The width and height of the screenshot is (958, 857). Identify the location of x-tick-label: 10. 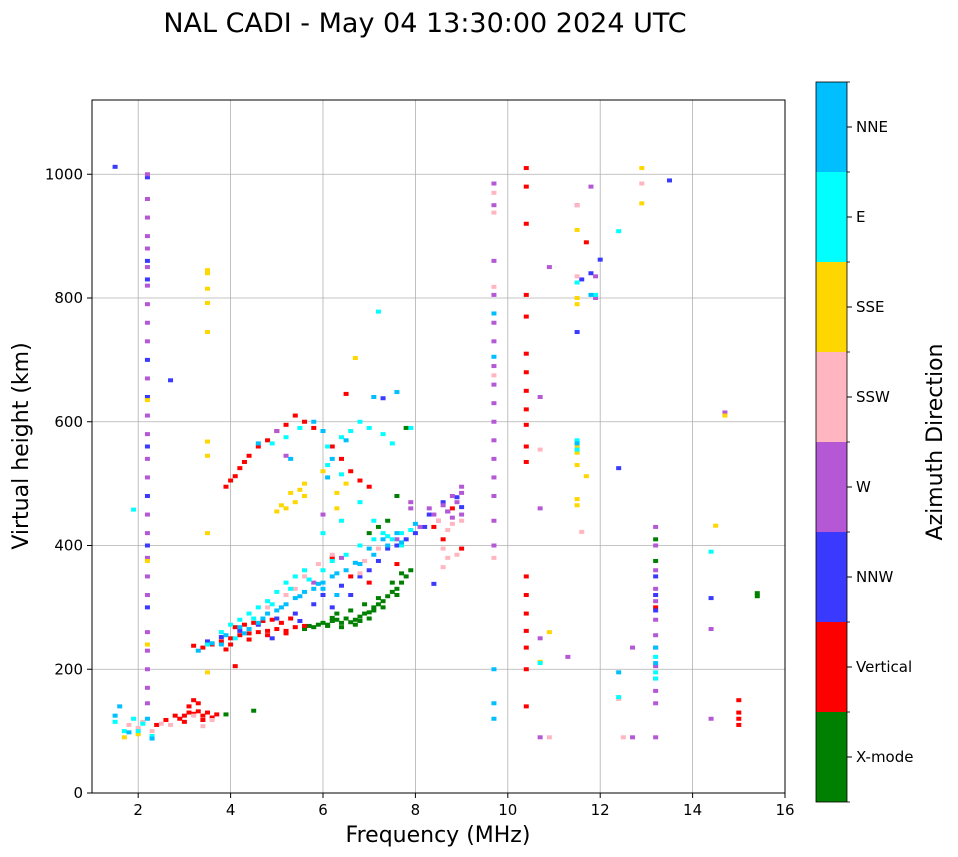
(507, 810).